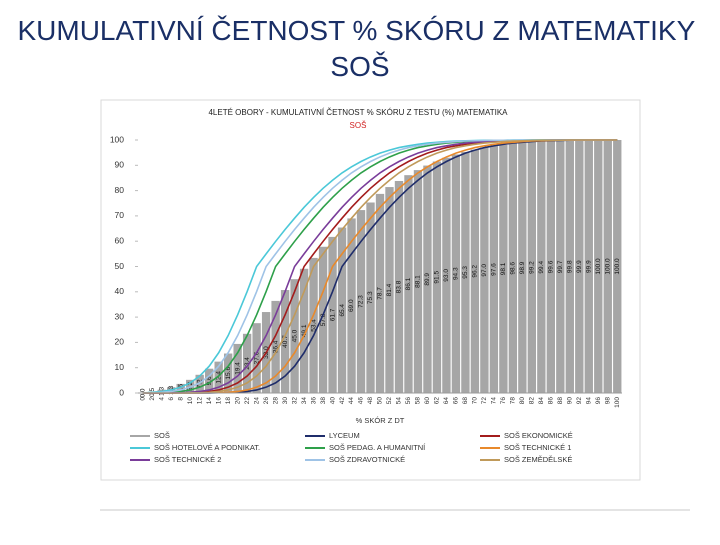  I want to click on y-tick-label: 60, so click(120, 240).